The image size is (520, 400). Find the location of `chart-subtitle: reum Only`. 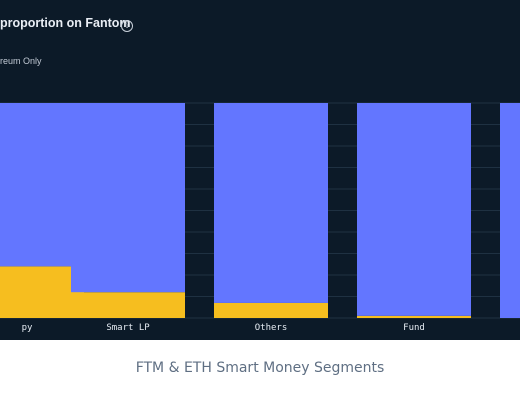

chart-subtitle: reum Only is located at coordinates (21, 61).